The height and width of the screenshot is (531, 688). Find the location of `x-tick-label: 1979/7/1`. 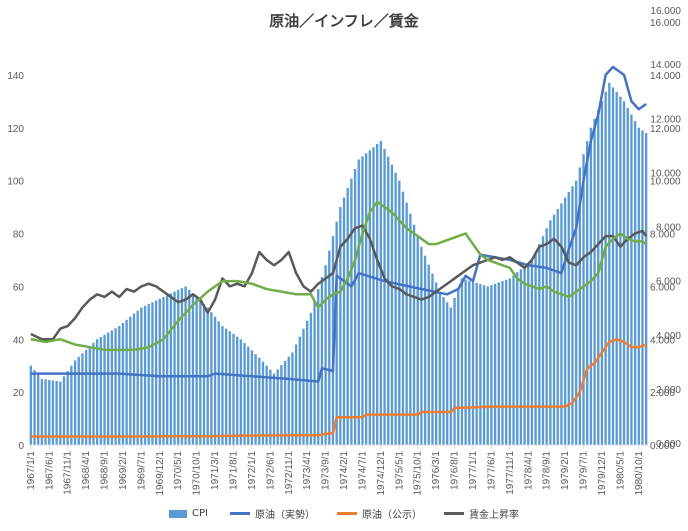

x-tick-label: 1979/7/1 is located at coordinates (584, 470).